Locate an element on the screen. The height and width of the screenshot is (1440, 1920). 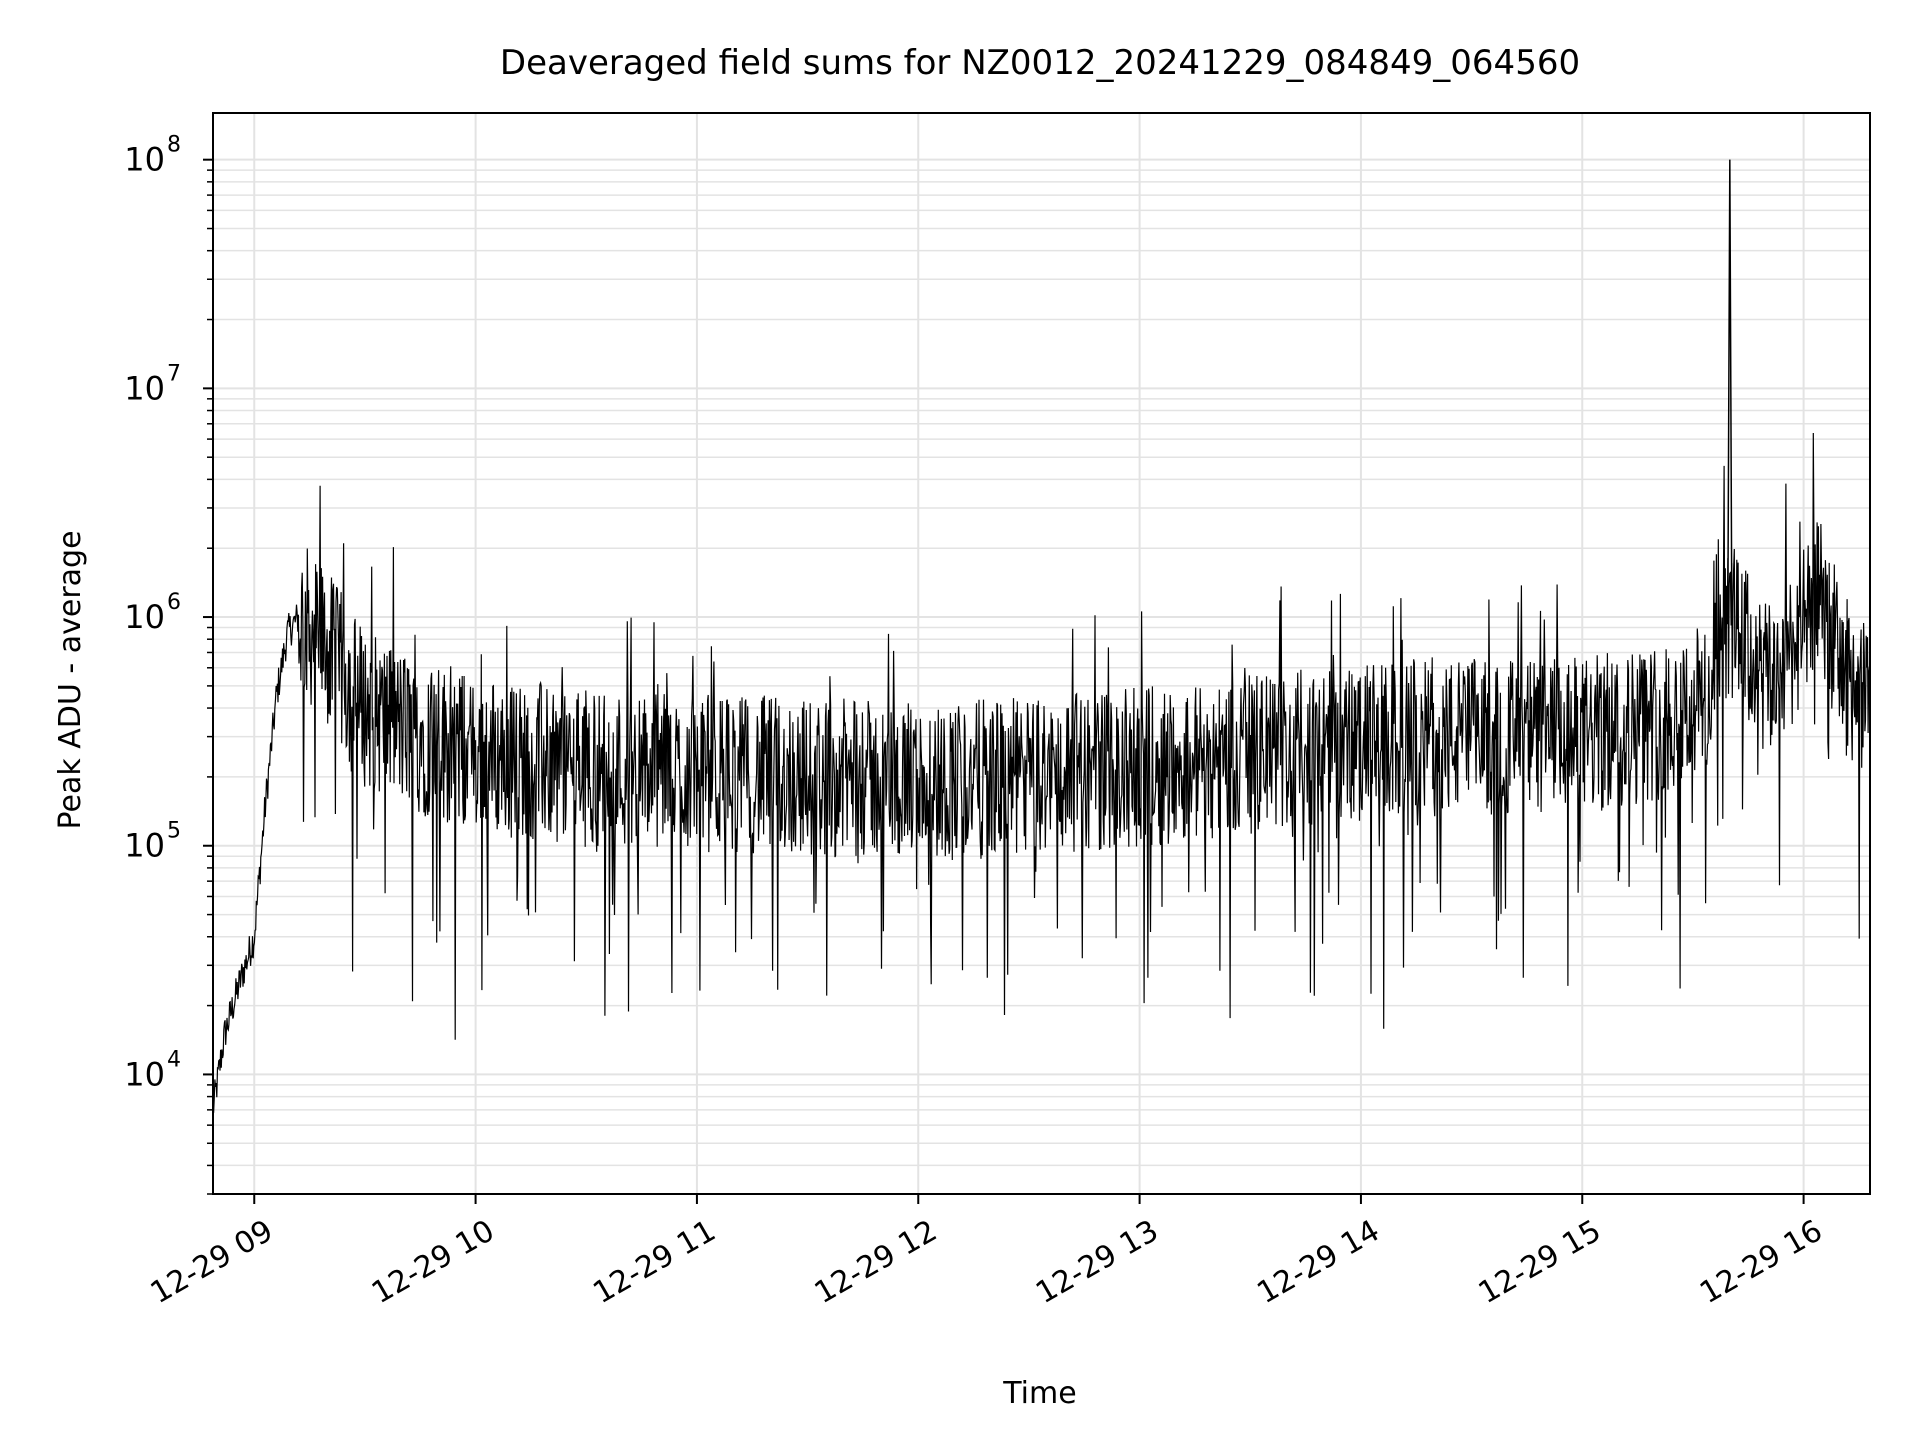
x-tick-label: 12-29 16 is located at coordinates (1761, 1262).